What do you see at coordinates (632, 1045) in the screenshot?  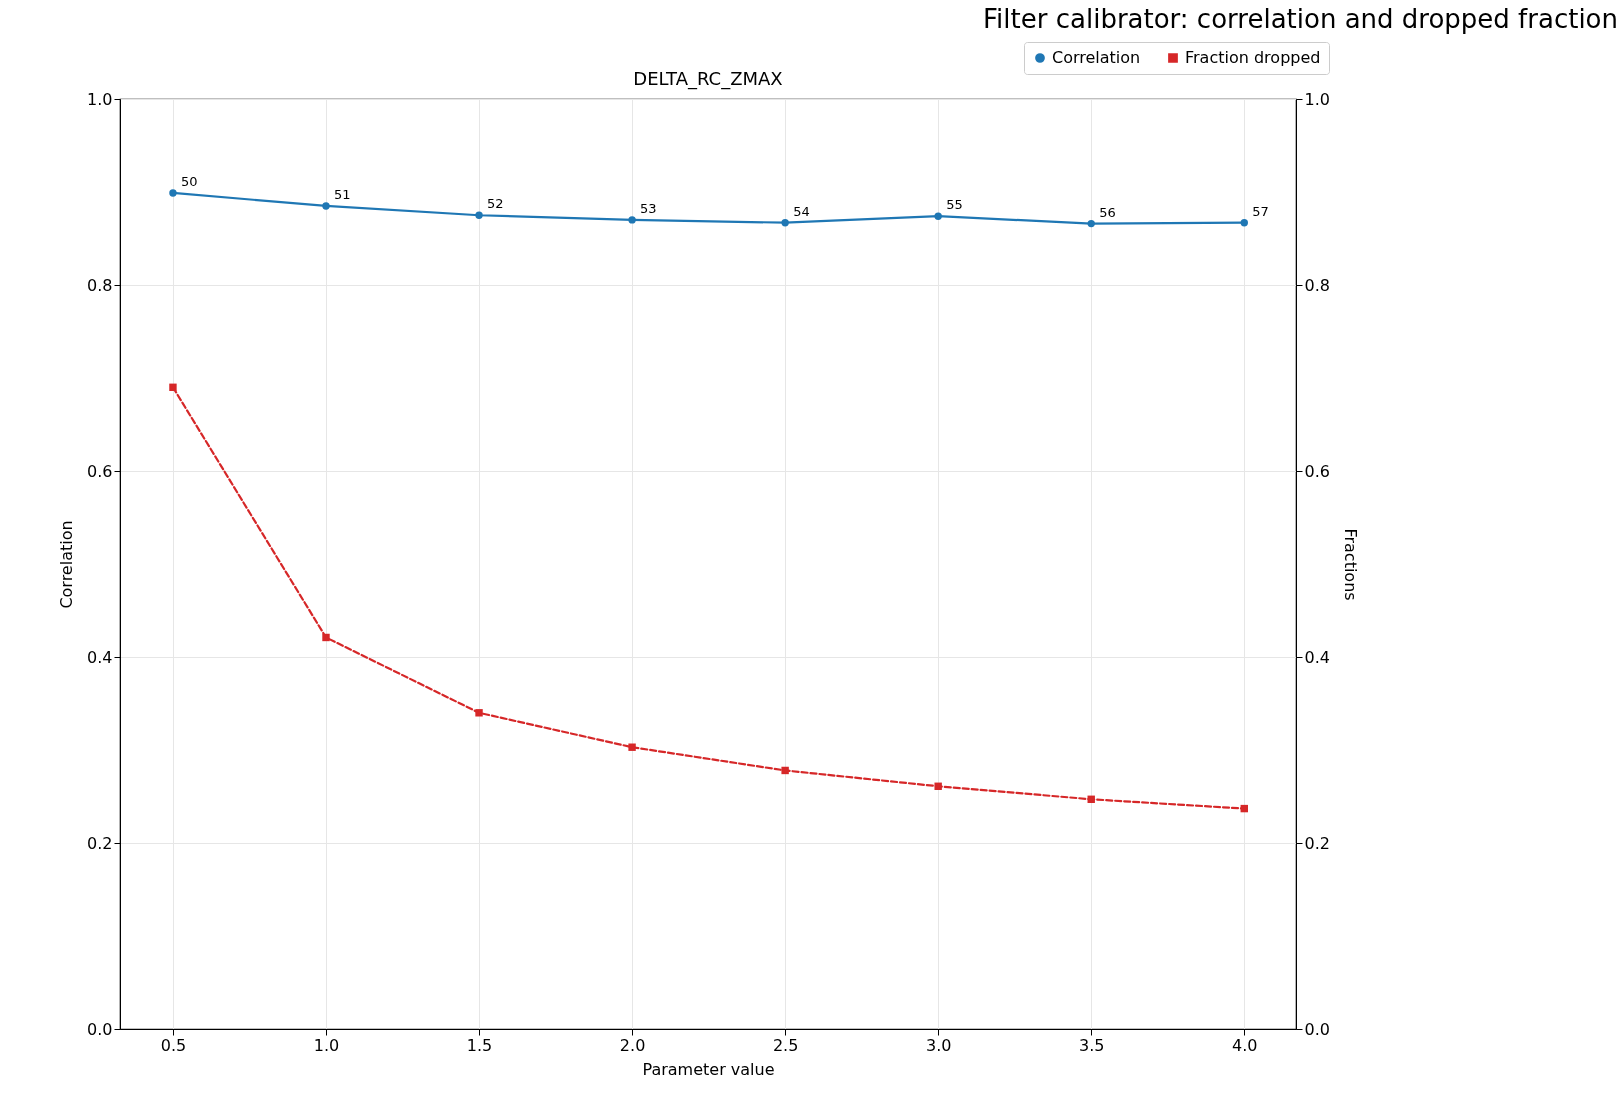 I see `x-tick-label: 2.0` at bounding box center [632, 1045].